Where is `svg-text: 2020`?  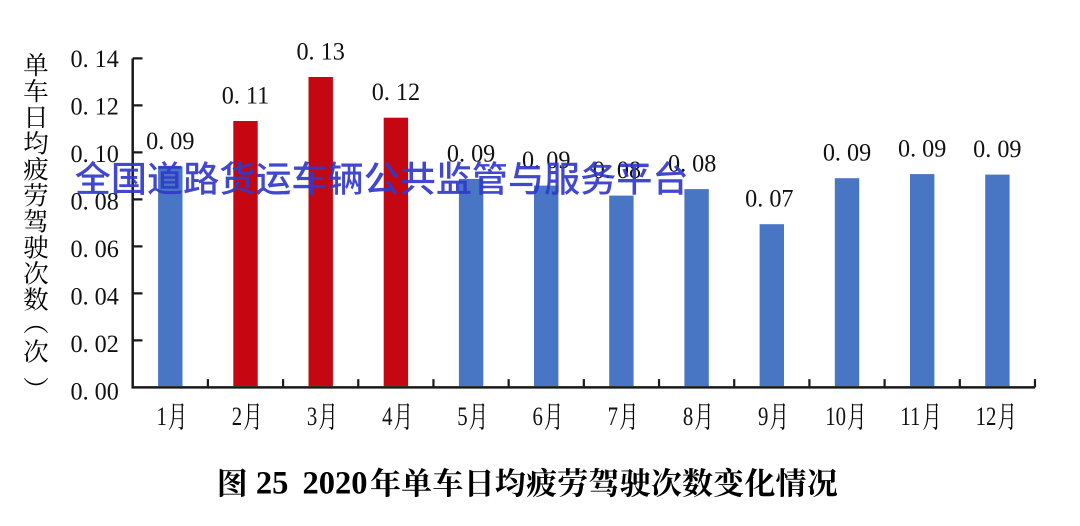 svg-text: 2020 is located at coordinates (335, 484).